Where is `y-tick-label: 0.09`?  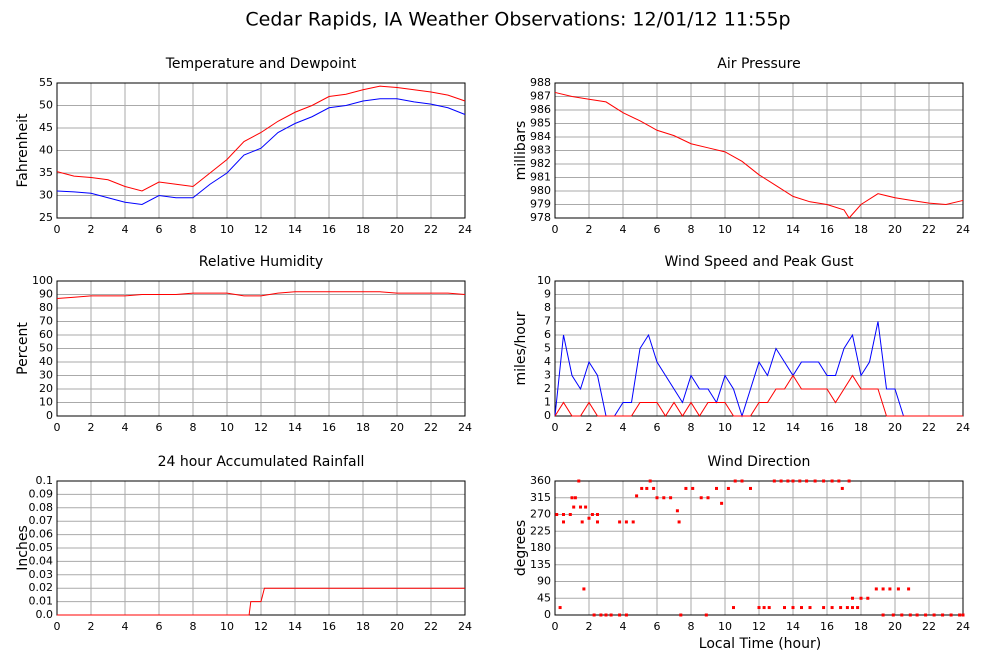 y-tick-label: 0.09 is located at coordinates (41, 493).